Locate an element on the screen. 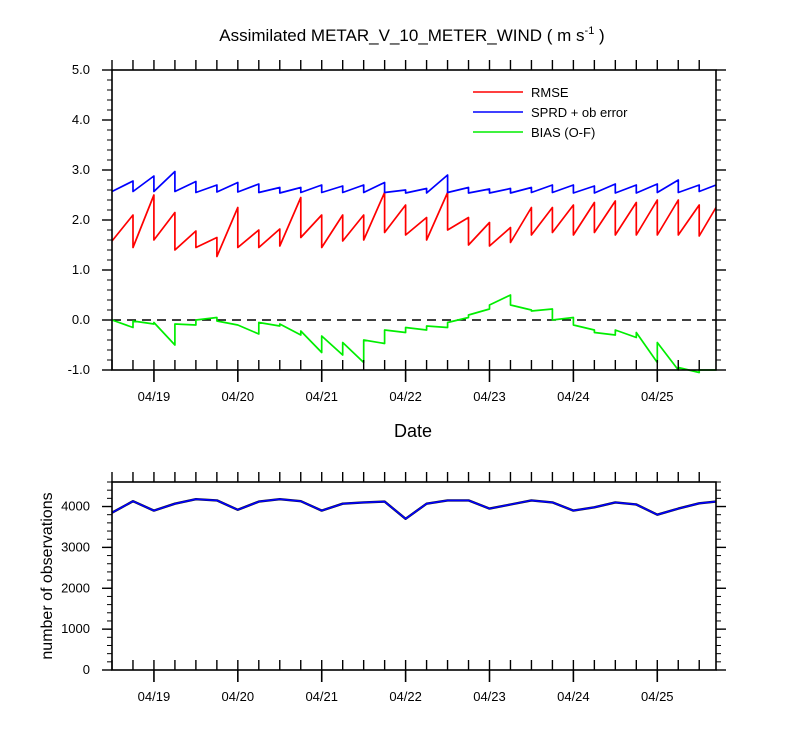  obs-line-shadow is located at coordinates (414, 509).